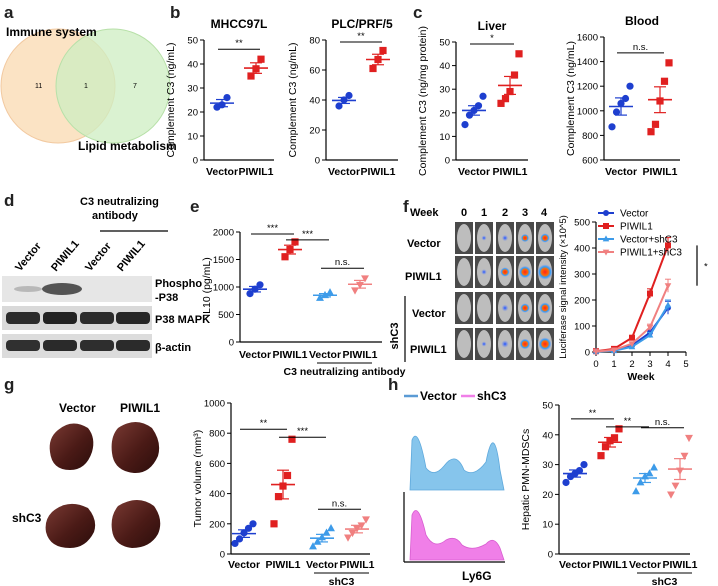 The width and height of the screenshot is (718, 586). Describe the element at coordinates (223, 233) in the screenshot. I see `y-tick-label: 2000` at that location.